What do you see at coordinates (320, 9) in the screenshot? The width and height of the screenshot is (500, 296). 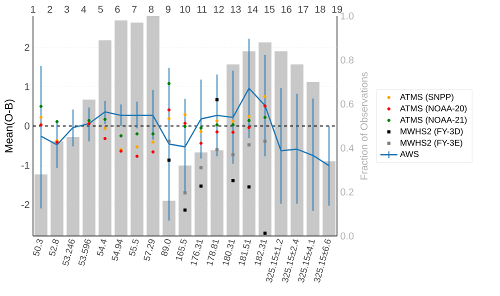 I see `x2-tick-label: 18` at bounding box center [320, 9].